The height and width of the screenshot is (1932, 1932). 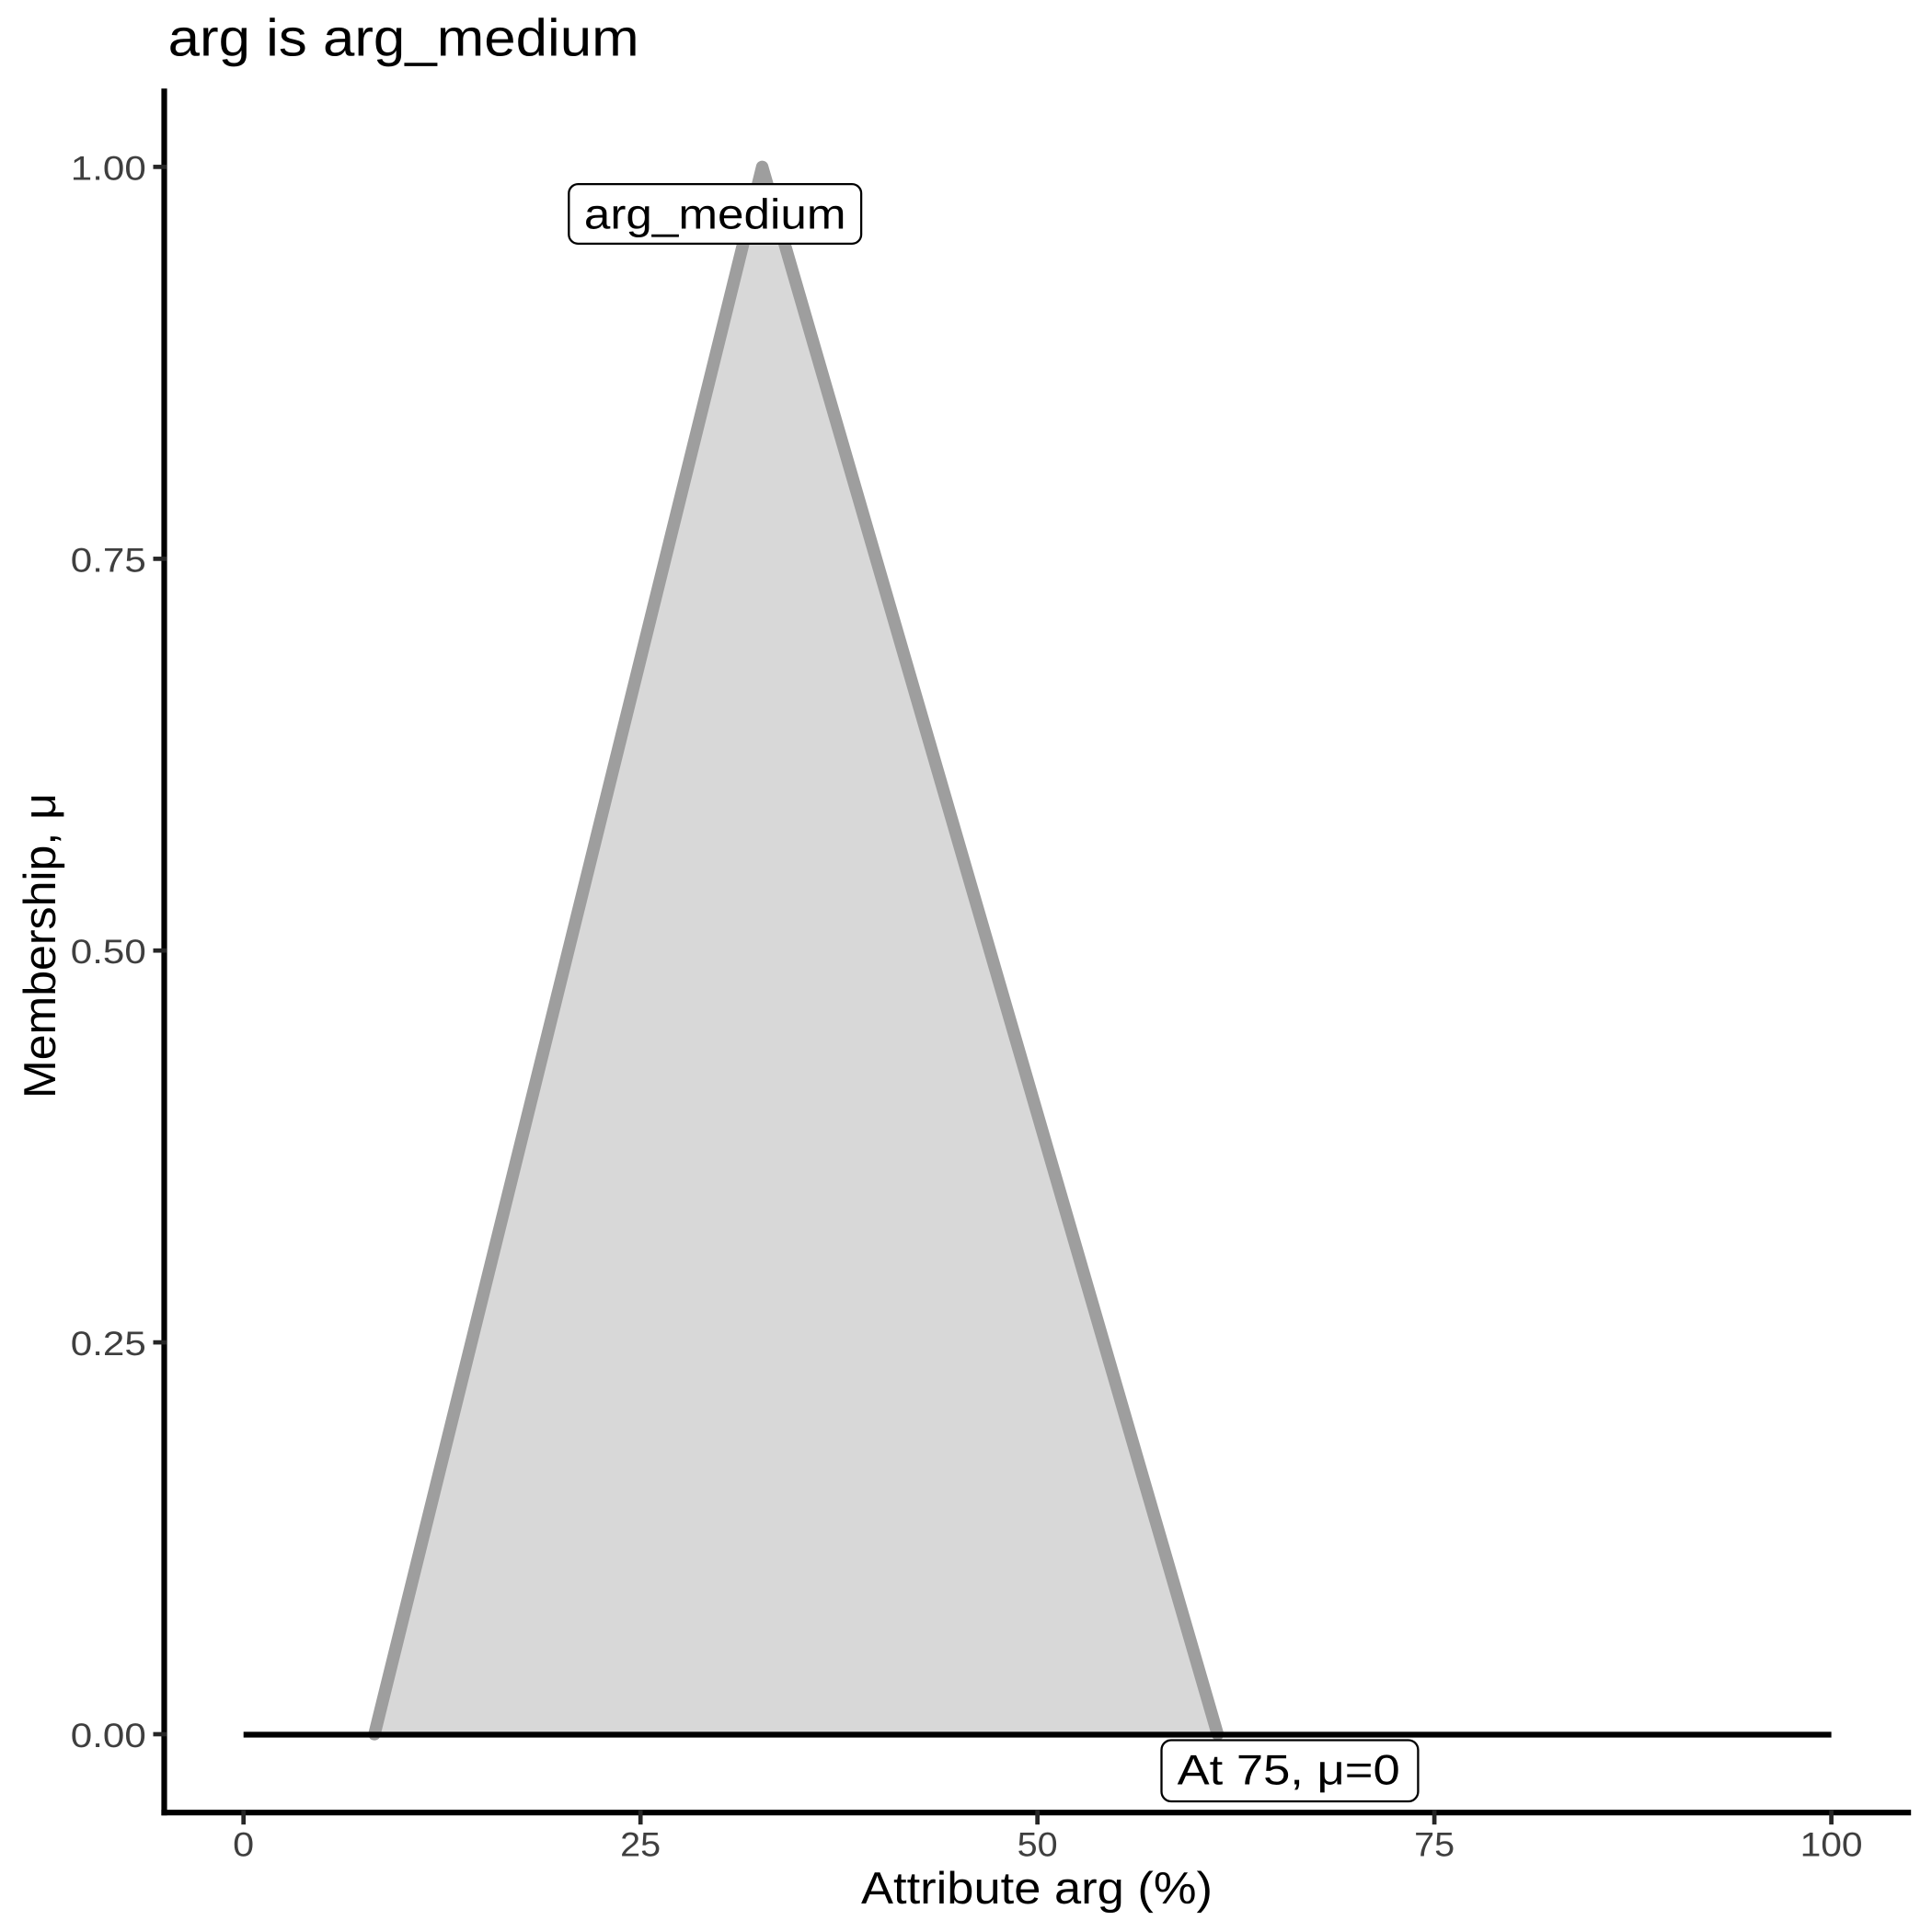 I want to click on svg-text: 0.50, so click(x=108, y=952).